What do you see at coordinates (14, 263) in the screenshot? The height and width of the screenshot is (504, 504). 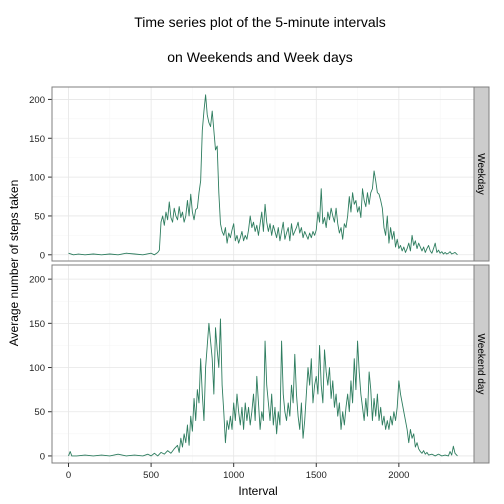 I see `y-axis-title: Average number of steps taken` at bounding box center [14, 263].